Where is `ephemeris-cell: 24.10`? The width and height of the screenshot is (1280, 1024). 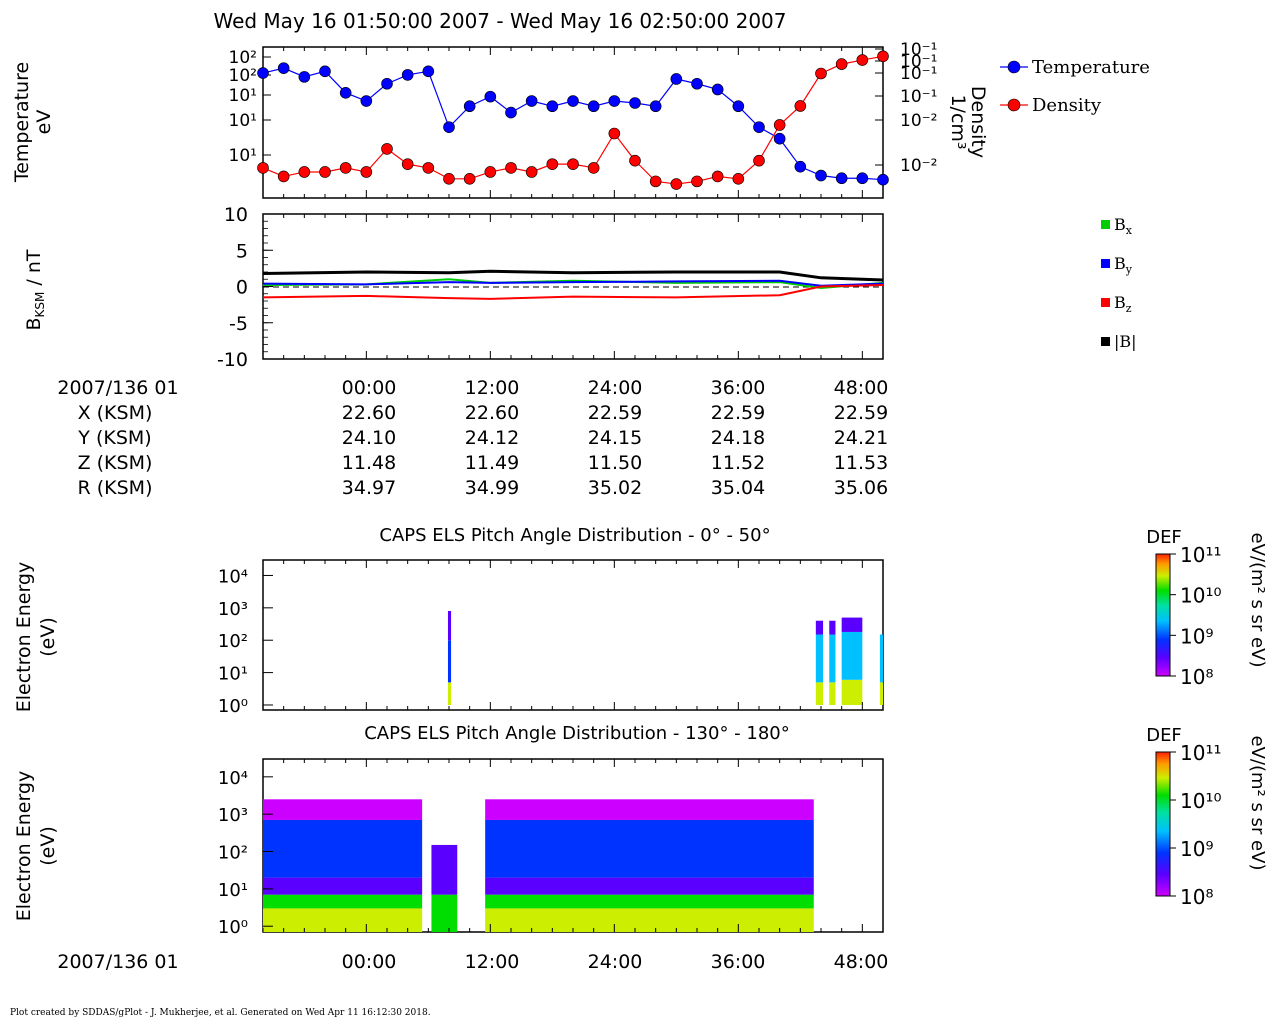
ephemeris-cell: 24.10 is located at coordinates (369, 438).